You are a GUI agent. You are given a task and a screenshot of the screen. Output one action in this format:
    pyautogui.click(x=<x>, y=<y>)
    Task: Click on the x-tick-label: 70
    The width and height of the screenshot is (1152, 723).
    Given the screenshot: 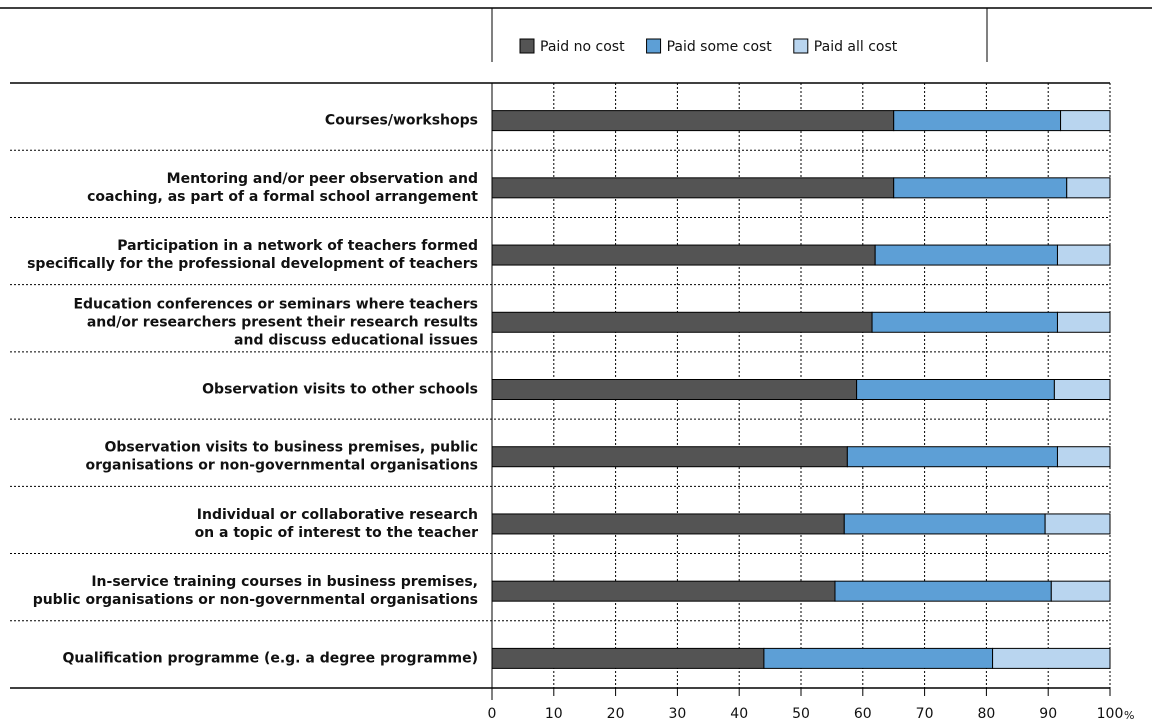 What is the action you would take?
    pyautogui.click(x=925, y=714)
    